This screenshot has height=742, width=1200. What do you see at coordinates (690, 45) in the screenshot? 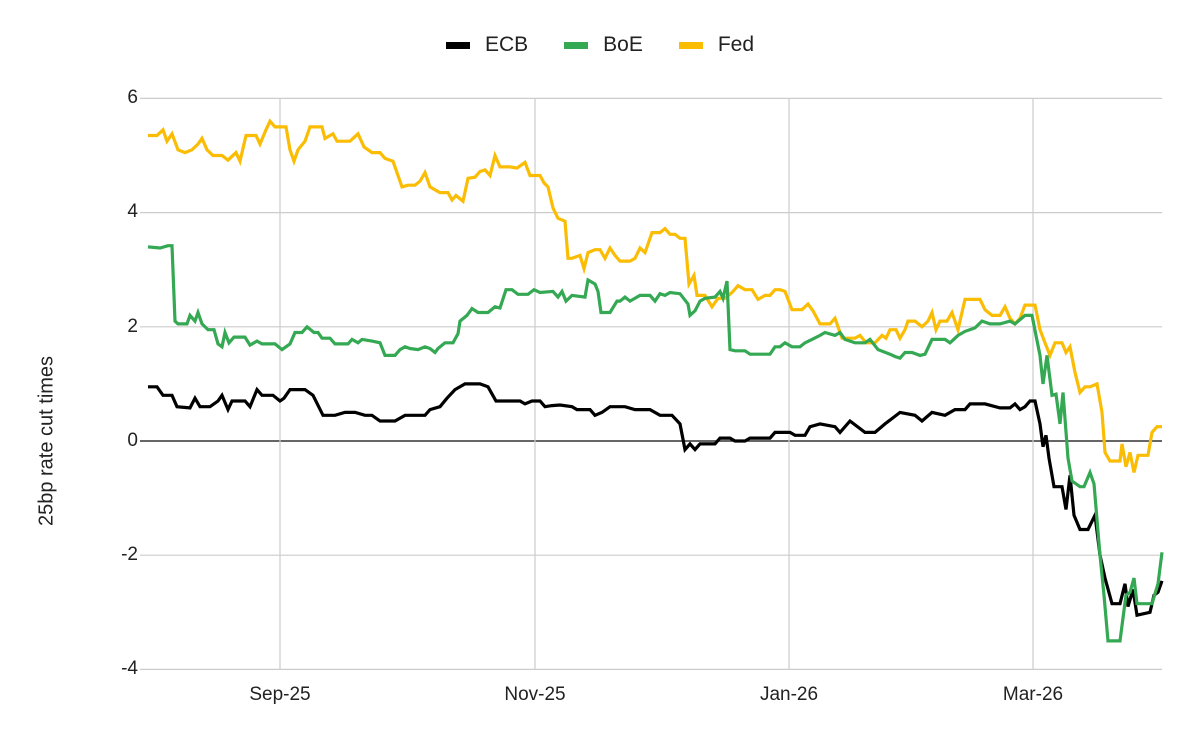
I see `legend-swatch-fed` at bounding box center [690, 45].